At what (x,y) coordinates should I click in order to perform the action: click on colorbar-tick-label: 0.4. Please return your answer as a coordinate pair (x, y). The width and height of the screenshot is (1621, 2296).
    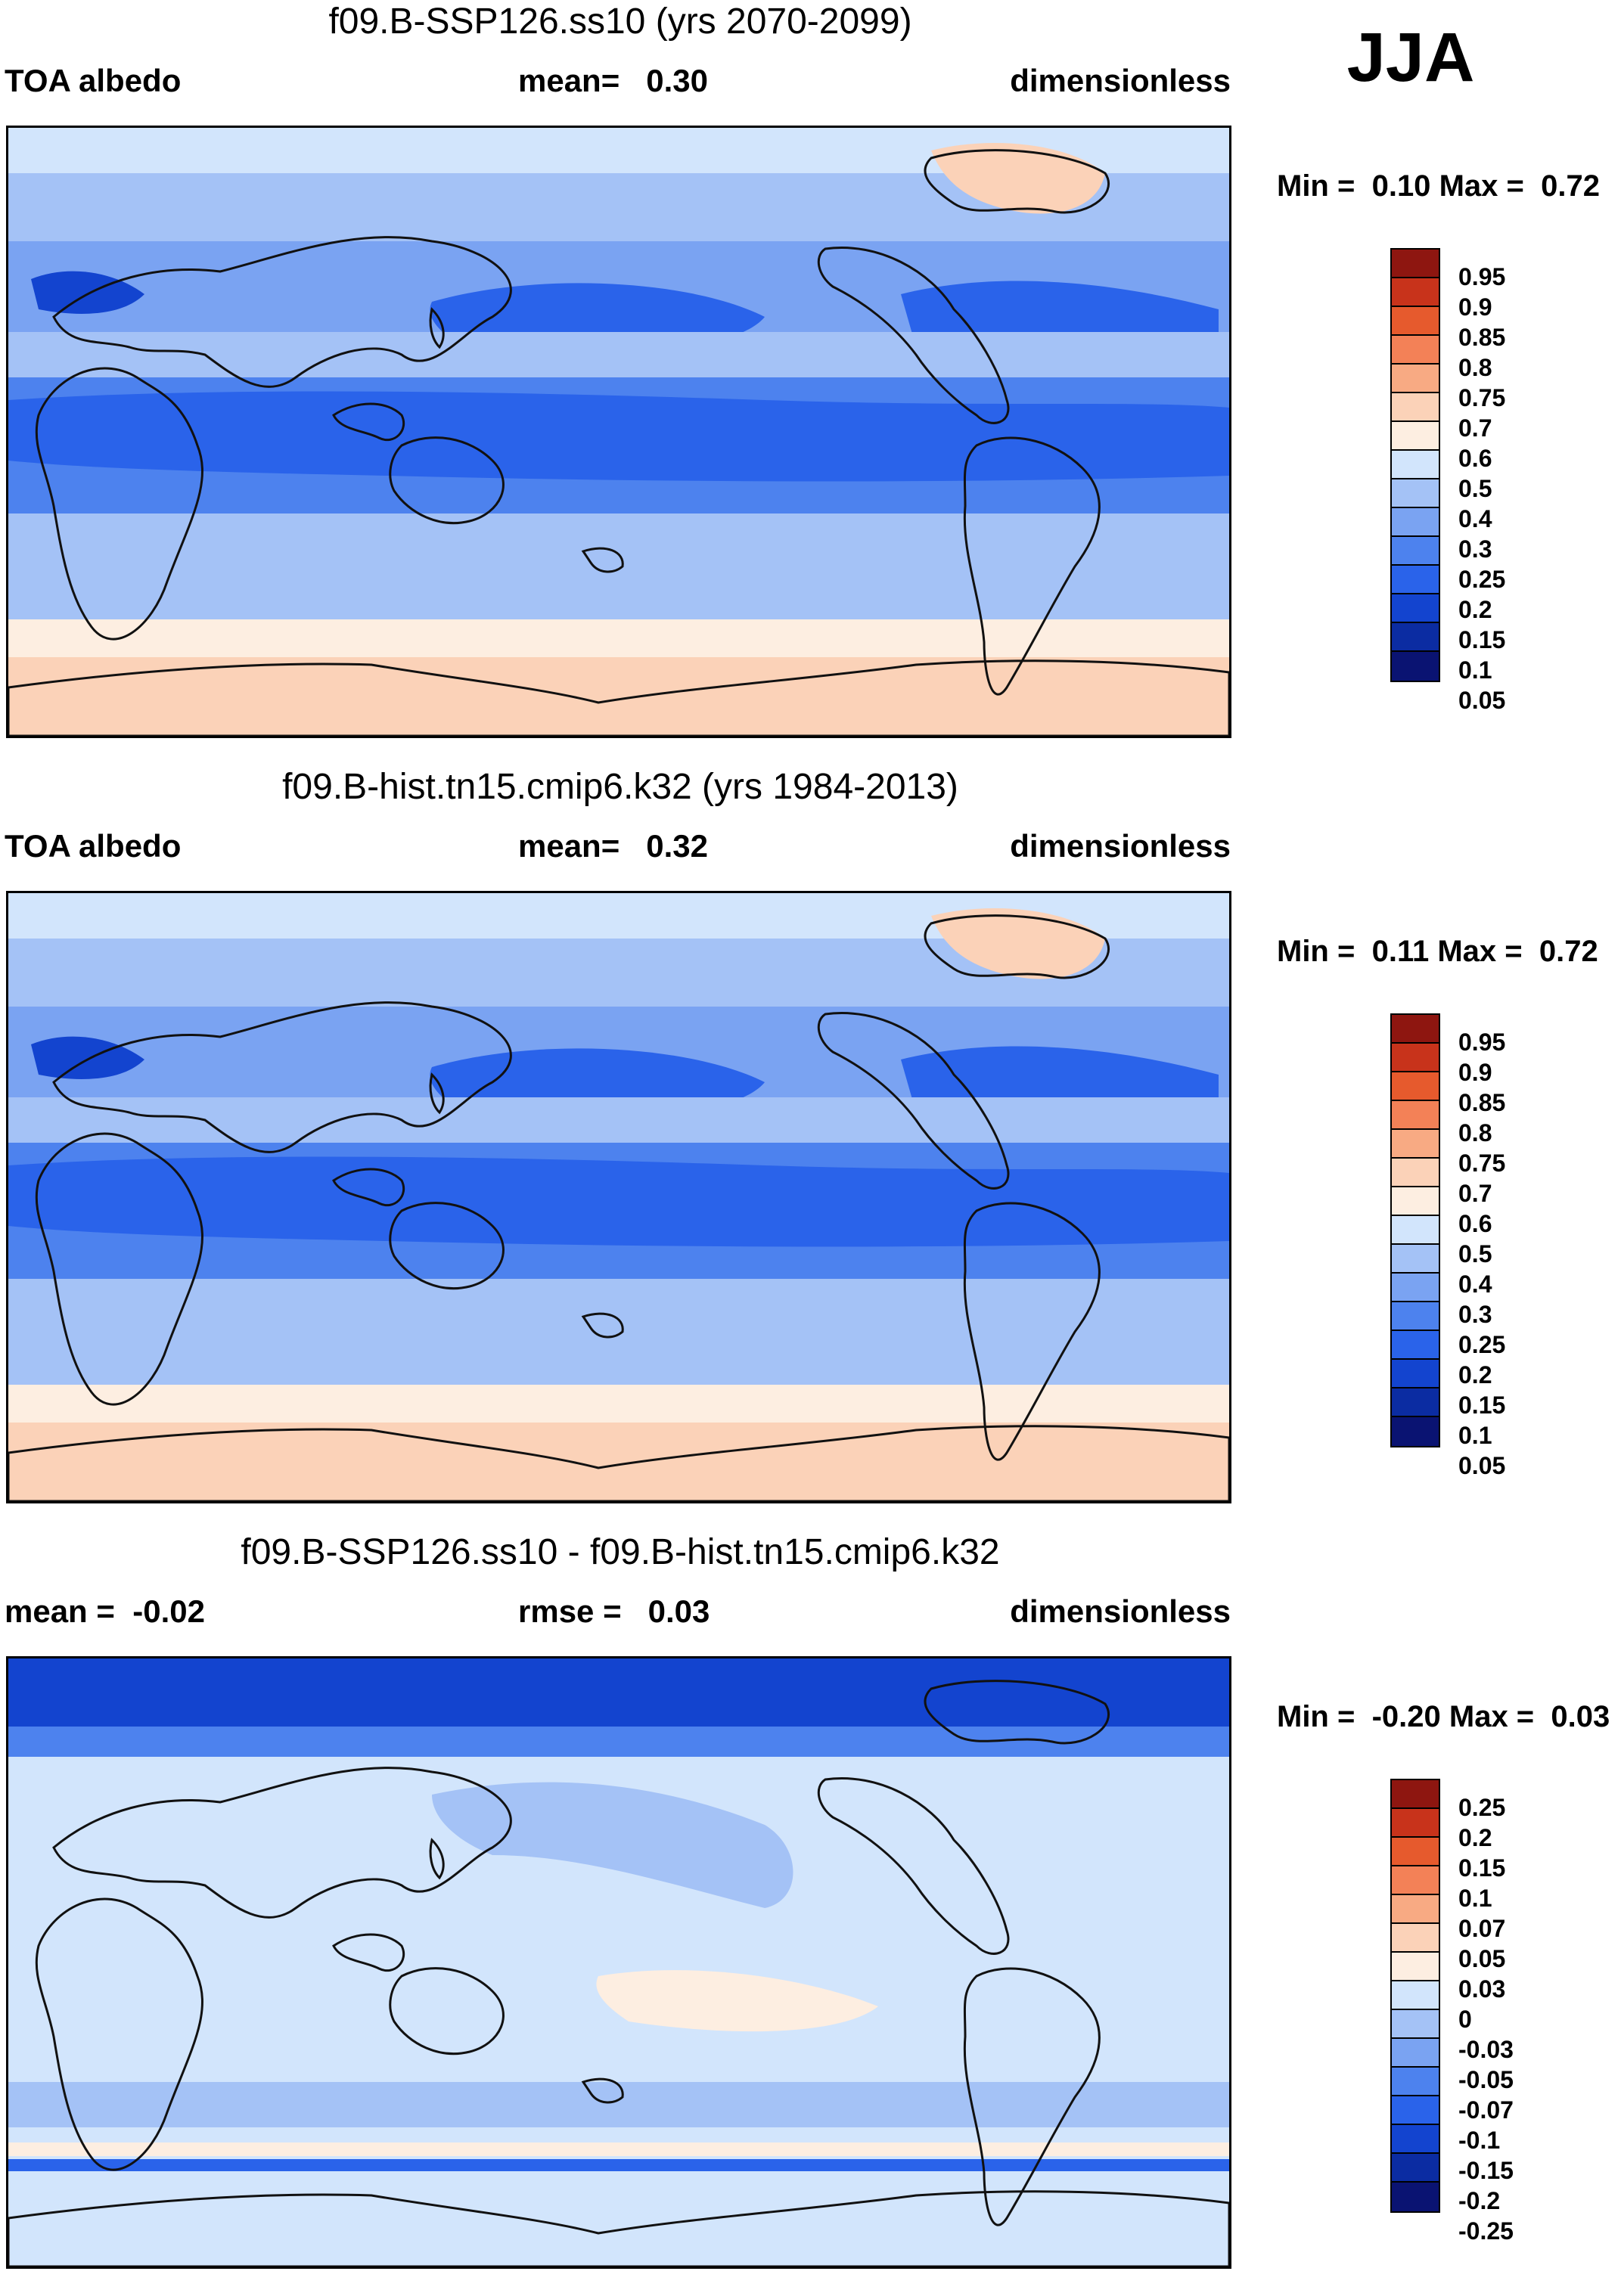
    Looking at the image, I should click on (1475, 518).